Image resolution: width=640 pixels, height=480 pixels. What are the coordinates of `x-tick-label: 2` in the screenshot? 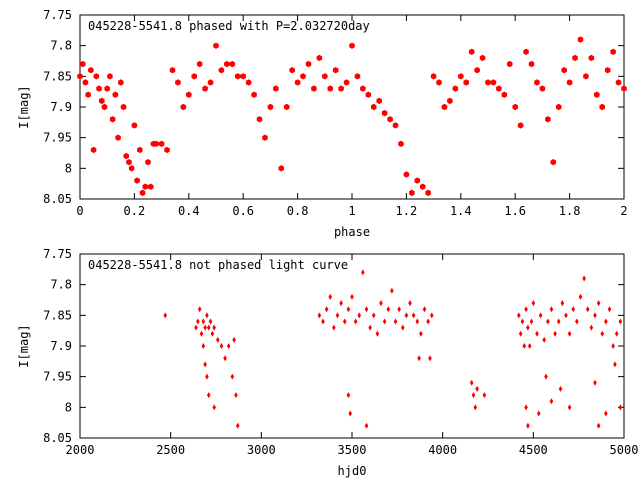 It's located at (623, 211).